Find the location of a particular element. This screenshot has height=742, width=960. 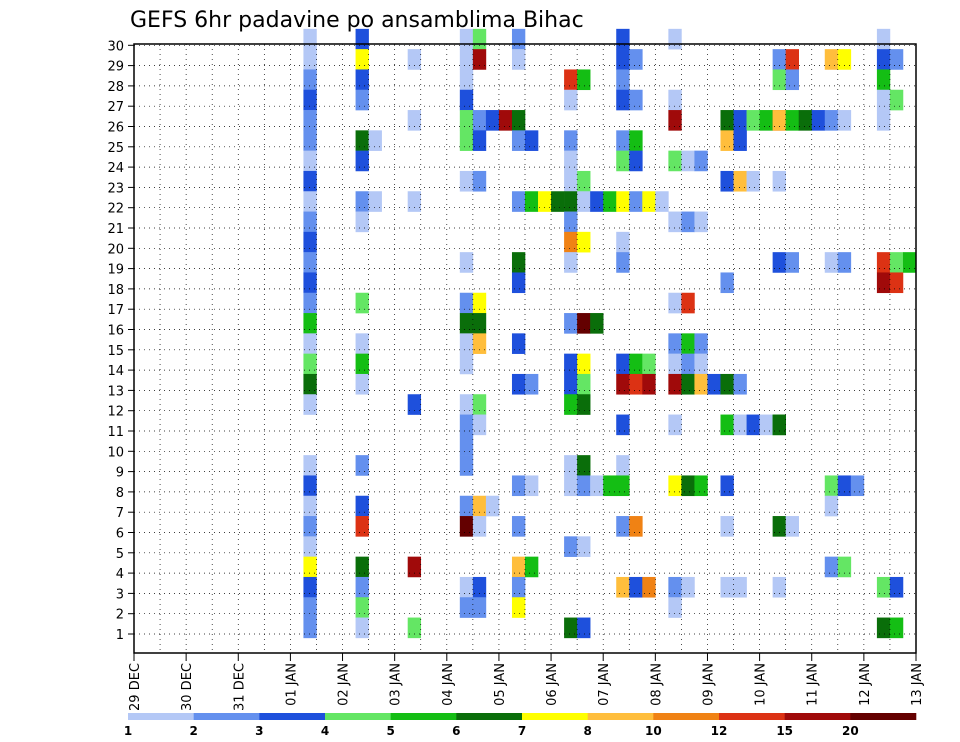

x-tick-label: 05 JAN is located at coordinates (500, 684).